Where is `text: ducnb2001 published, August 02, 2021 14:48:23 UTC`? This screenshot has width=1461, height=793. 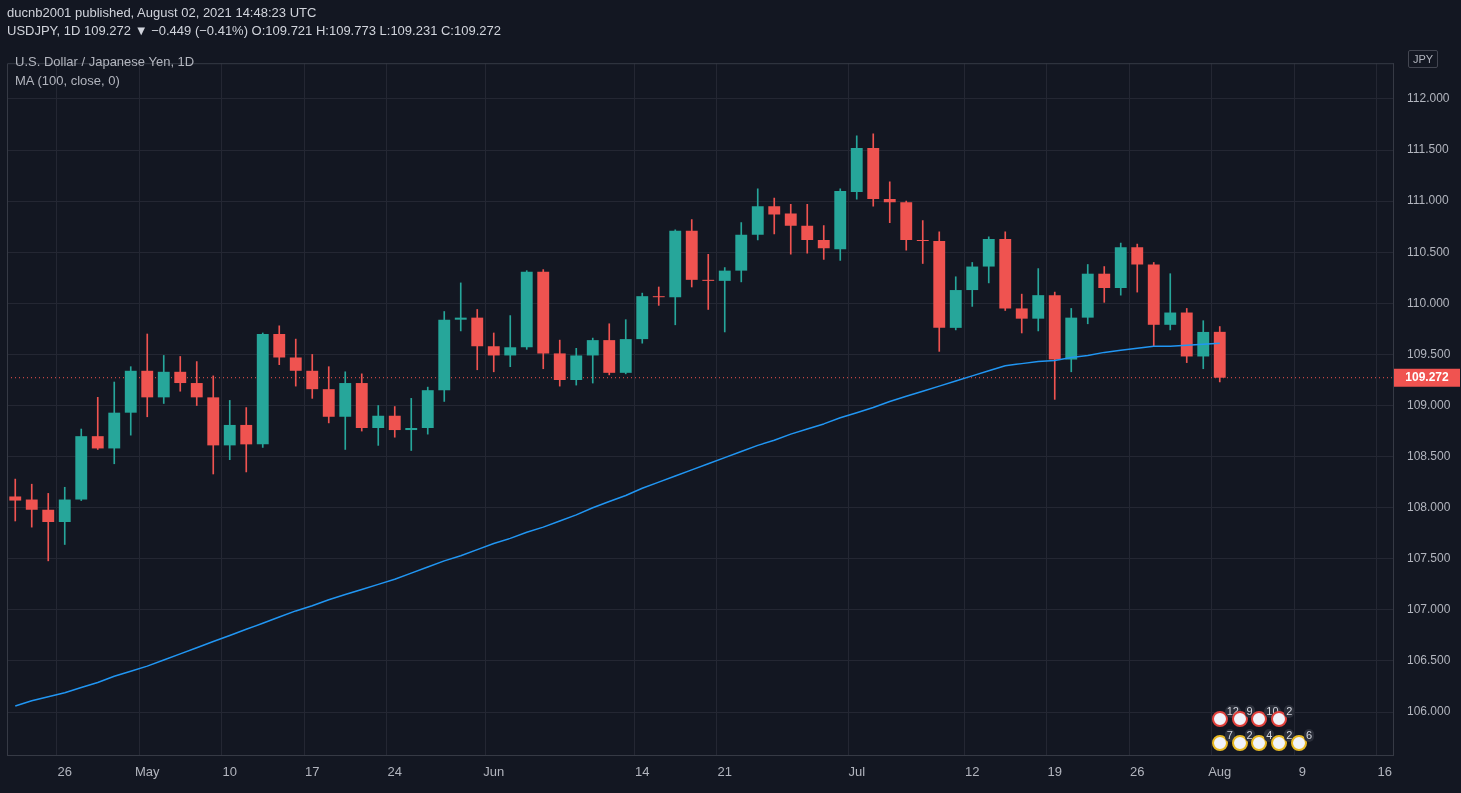
text: ducnb2001 published, August 02, 2021 14:48:23 UTC is located at coordinates (162, 13).